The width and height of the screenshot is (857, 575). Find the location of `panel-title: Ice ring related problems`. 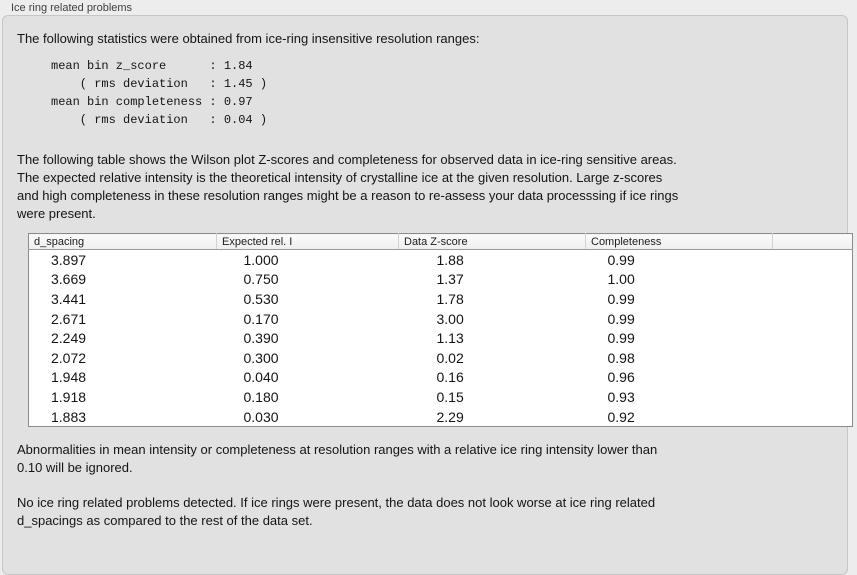

panel-title: Ice ring related problems is located at coordinates (72, 8).